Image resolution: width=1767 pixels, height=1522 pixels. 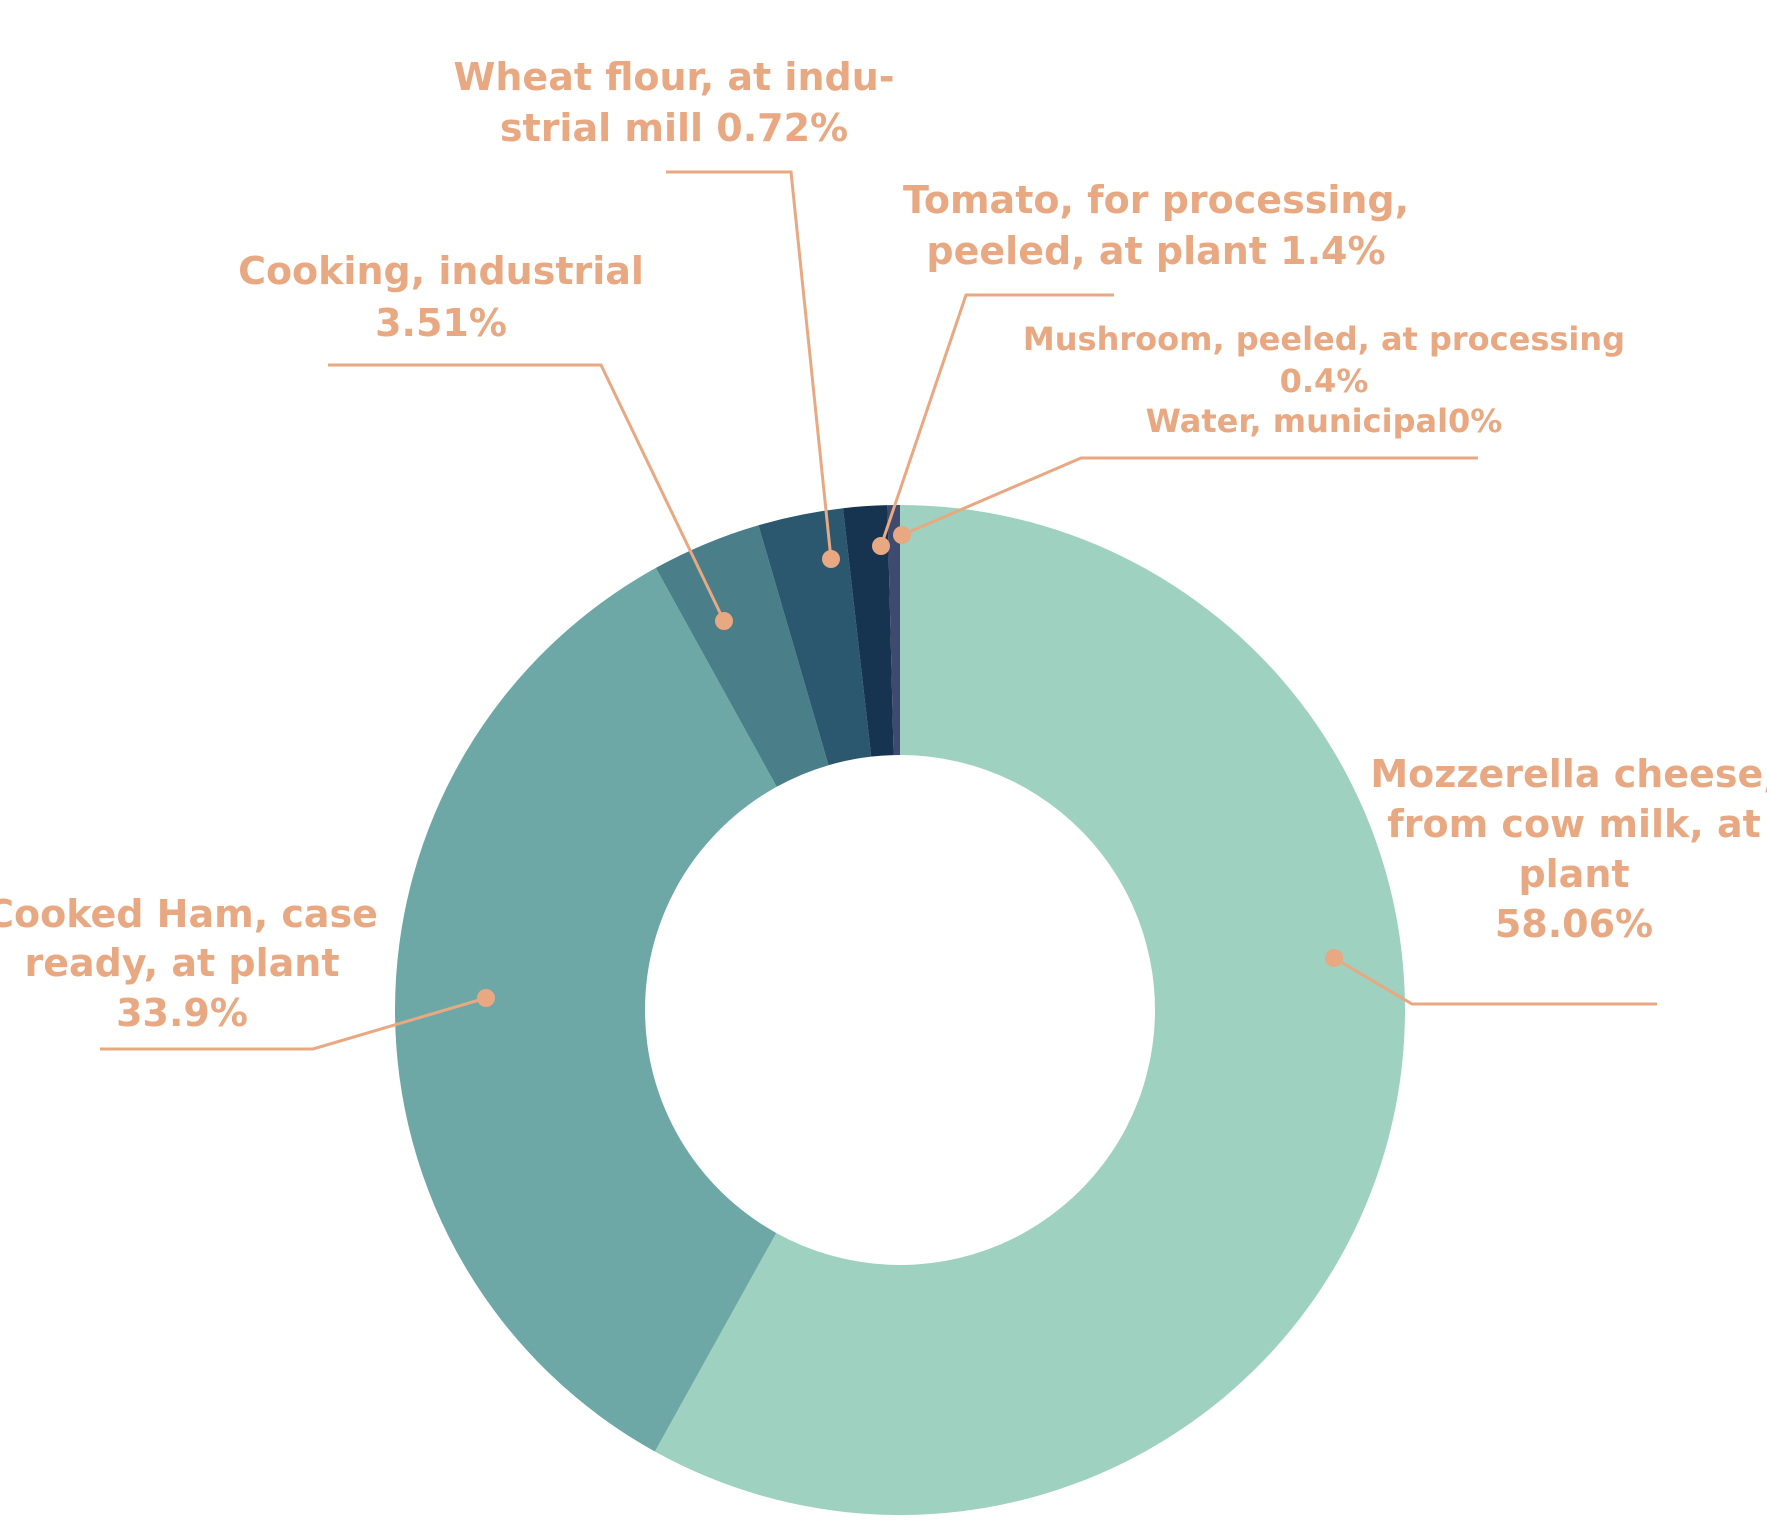 I want to click on slice-label-4-line-1: peeled, at plant 1.4%, so click(x=1155, y=251).